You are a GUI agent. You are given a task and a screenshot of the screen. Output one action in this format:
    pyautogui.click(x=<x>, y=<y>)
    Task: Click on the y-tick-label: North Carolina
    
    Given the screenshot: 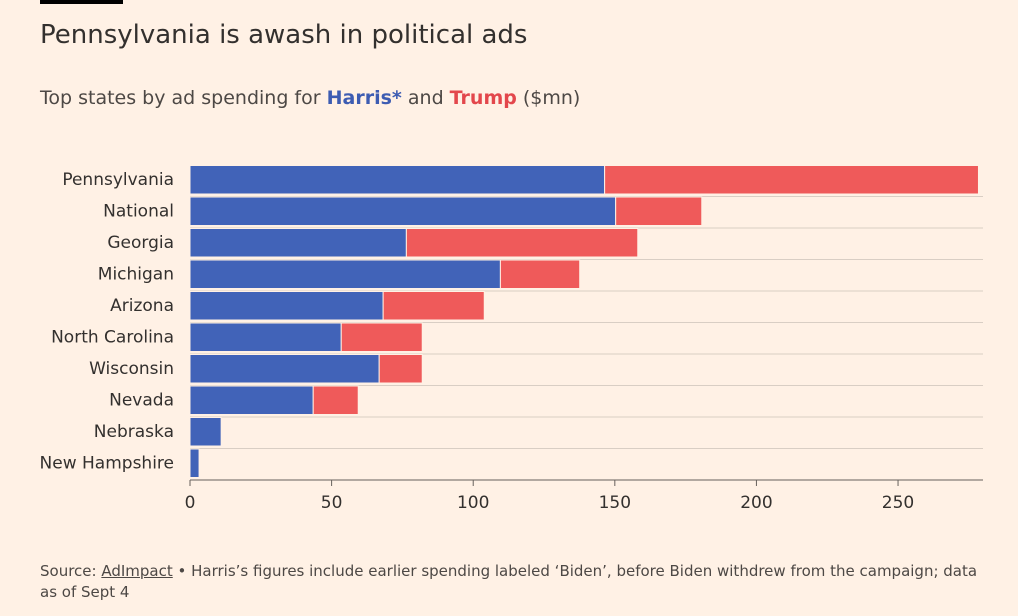 What is the action you would take?
    pyautogui.click(x=112, y=337)
    